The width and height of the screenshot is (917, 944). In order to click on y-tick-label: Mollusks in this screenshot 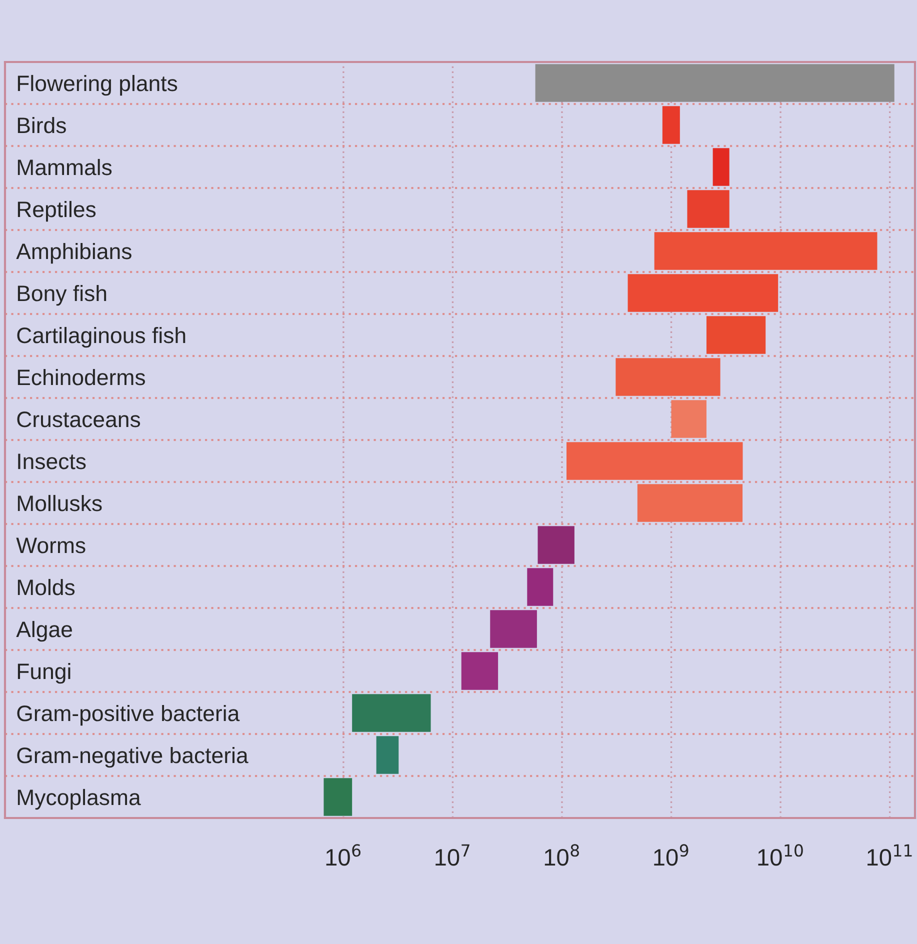, I will do `click(60, 503)`.